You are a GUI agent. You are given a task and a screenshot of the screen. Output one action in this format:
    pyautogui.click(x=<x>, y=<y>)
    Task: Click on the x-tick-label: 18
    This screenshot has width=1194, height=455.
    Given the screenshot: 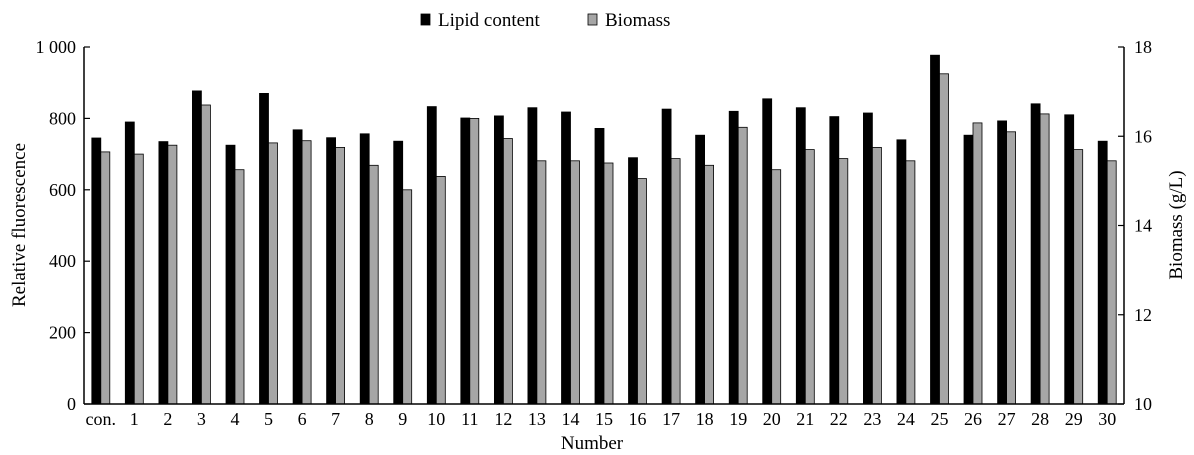 What is the action you would take?
    pyautogui.click(x=705, y=419)
    